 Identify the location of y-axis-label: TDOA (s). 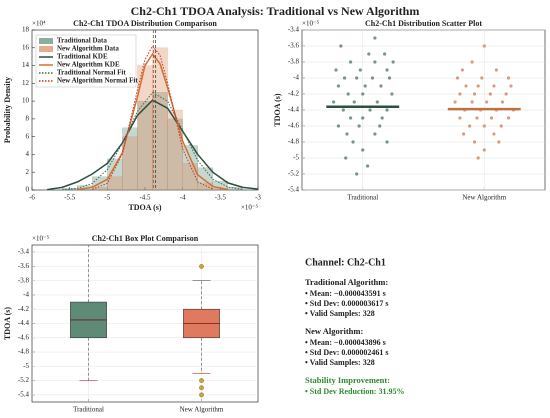
(7, 323).